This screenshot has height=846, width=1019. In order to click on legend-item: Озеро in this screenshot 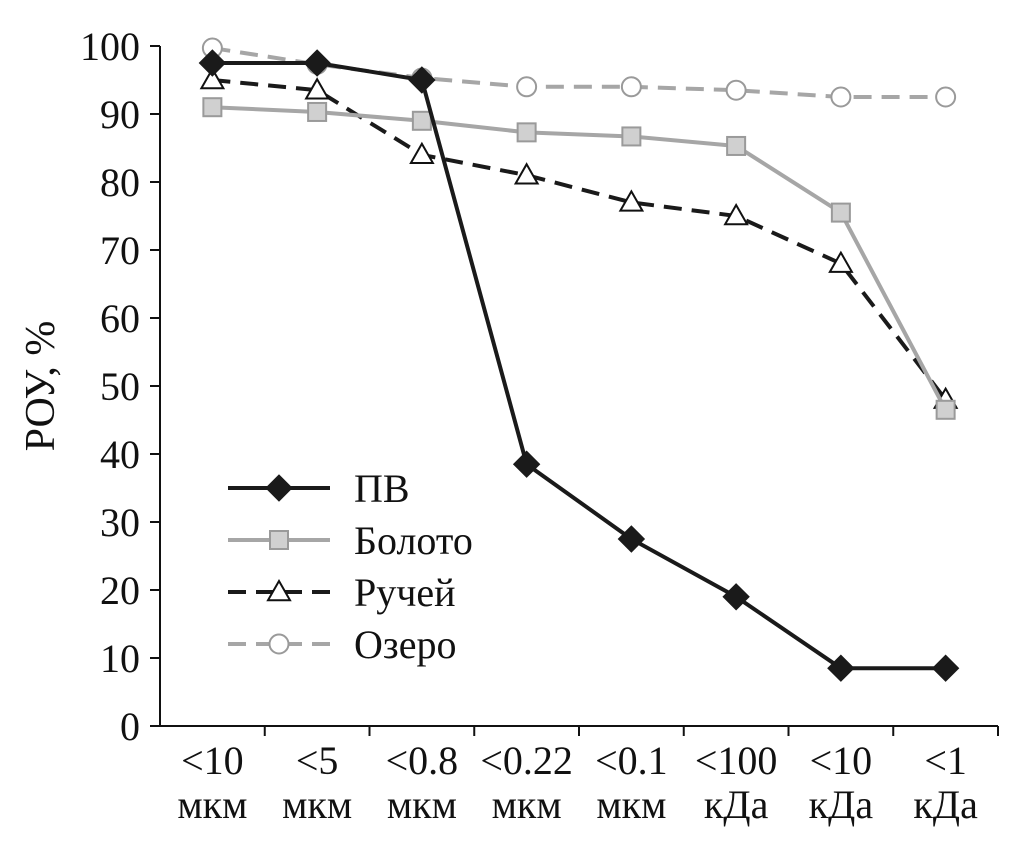, I will do `click(342, 644)`.